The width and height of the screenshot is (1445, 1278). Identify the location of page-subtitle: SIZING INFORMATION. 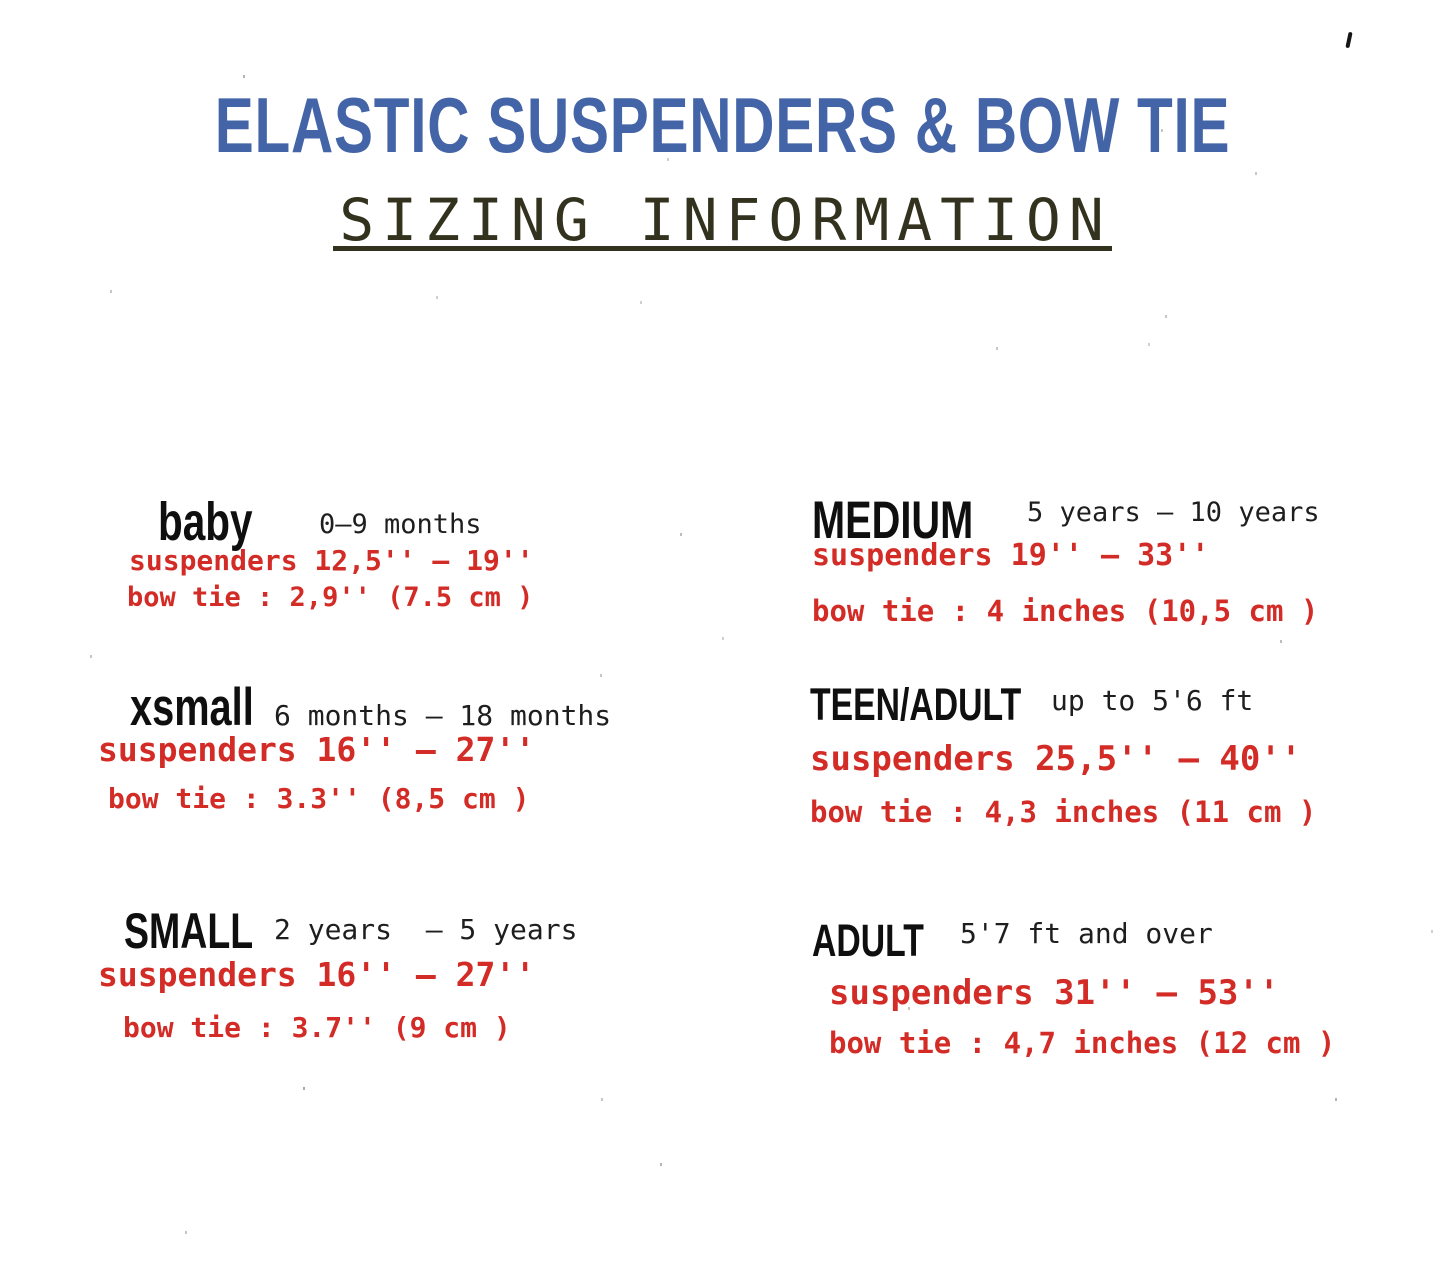
(722, 221).